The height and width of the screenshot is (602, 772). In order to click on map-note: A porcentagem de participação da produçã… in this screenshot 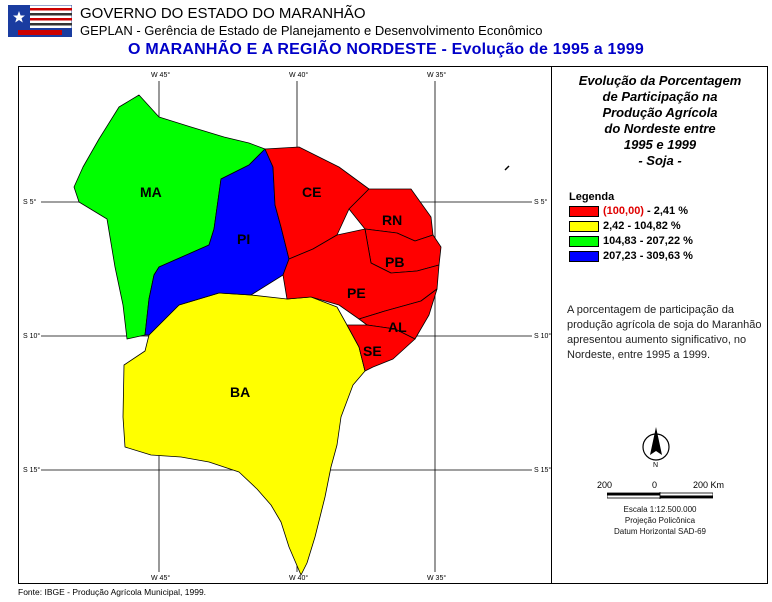, I will do `click(664, 332)`.